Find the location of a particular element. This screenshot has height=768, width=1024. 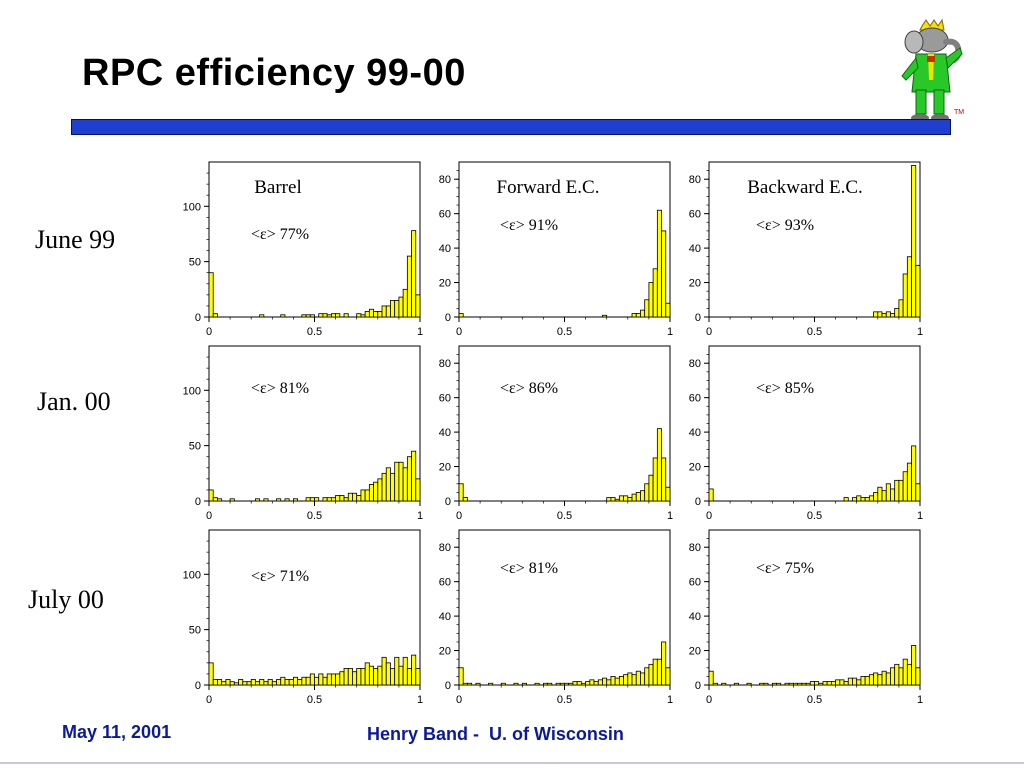

y-tick-label: 20 is located at coordinates (445, 652).